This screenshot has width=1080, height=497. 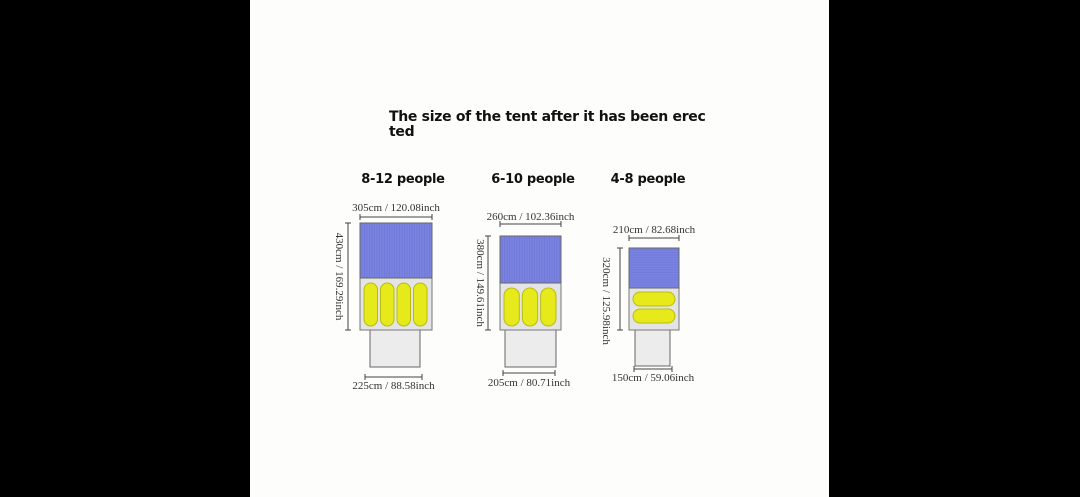 What do you see at coordinates (396, 208) in the screenshot?
I see `tent-1-width-label: 305cm / 120.08inch` at bounding box center [396, 208].